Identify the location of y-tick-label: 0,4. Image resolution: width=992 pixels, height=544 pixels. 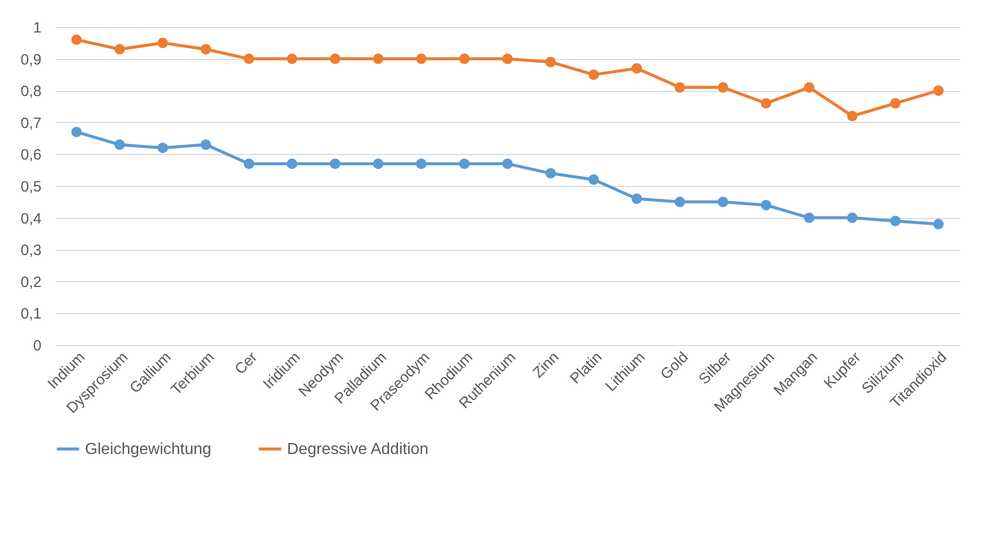
(31, 219).